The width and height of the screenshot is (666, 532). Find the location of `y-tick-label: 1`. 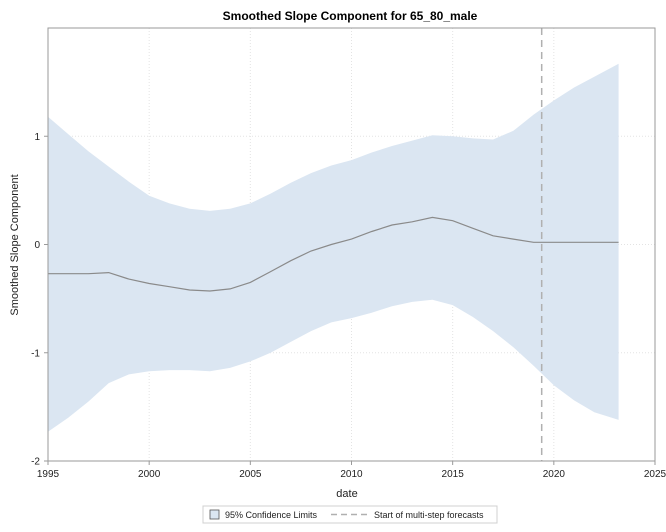

y-tick-label: 1 is located at coordinates (37, 137).